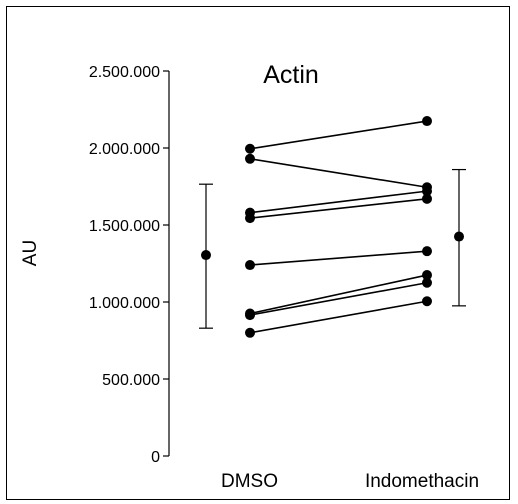 Image resolution: width=518 pixels, height=504 pixels. Describe the element at coordinates (124, 303) in the screenshot. I see `y-tick-label: 1.000.000` at that location.